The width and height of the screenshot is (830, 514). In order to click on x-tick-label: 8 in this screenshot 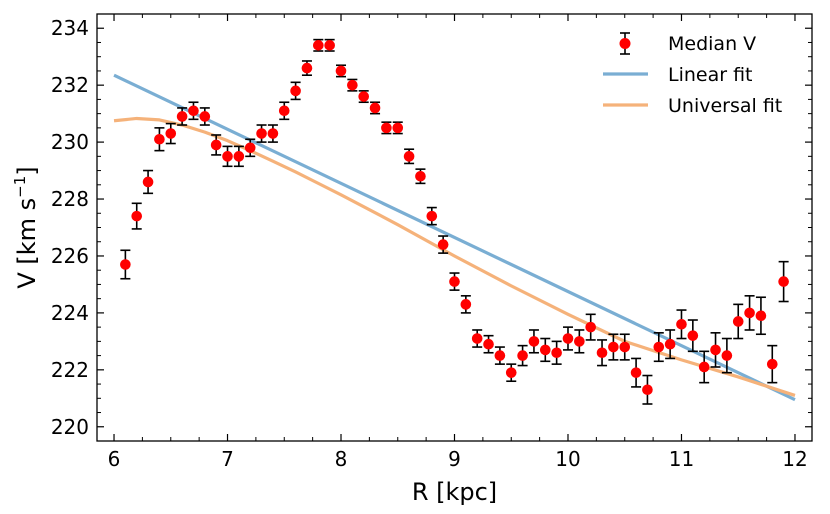, I will do `click(341, 459)`.